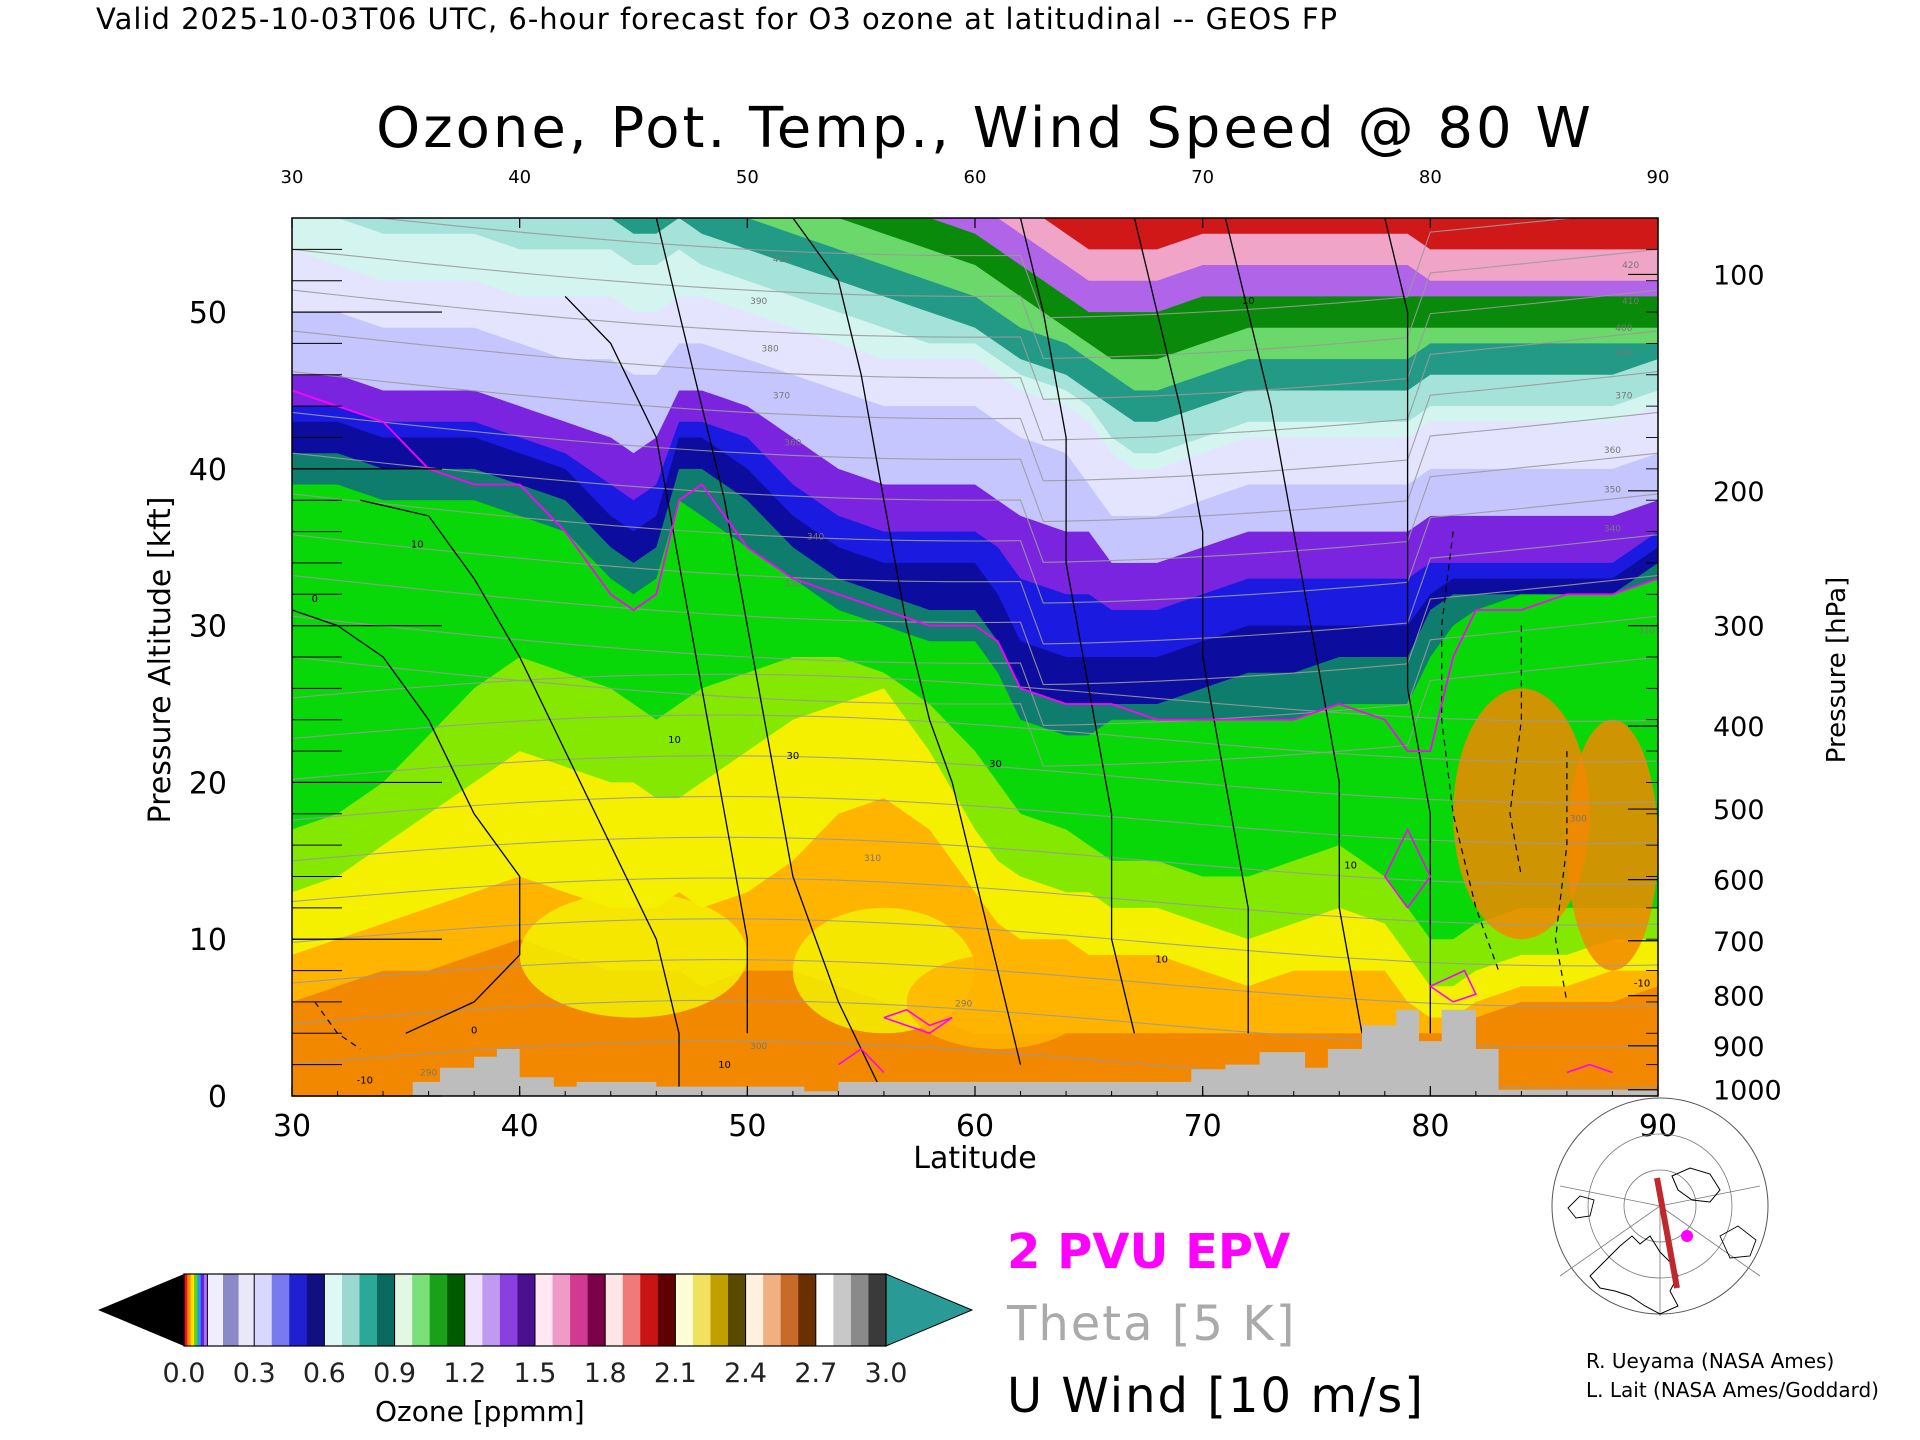 This screenshot has width=1920, height=1440. I want to click on wind-contour-label: -10, so click(365, 1080).